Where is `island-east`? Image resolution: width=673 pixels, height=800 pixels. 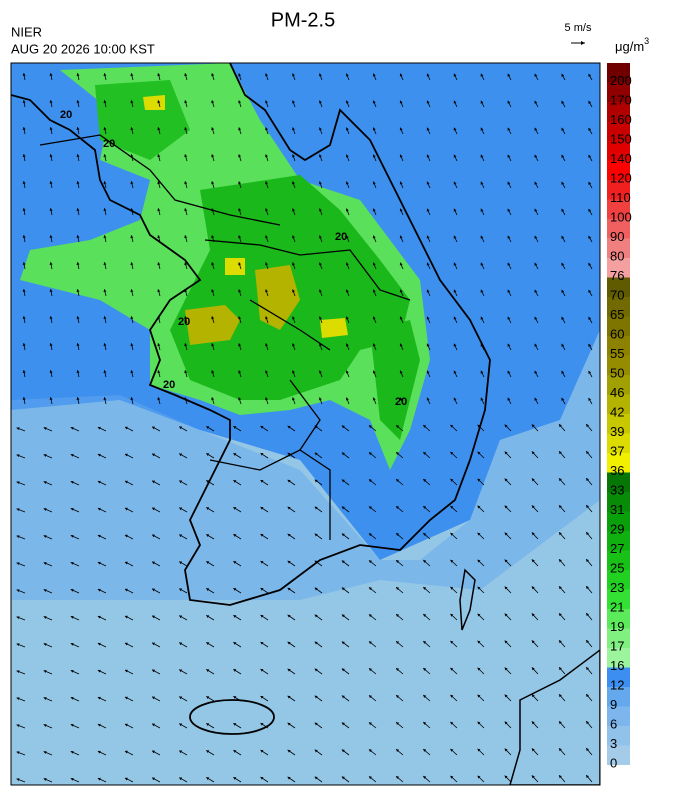
island-east is located at coordinates (467, 599).